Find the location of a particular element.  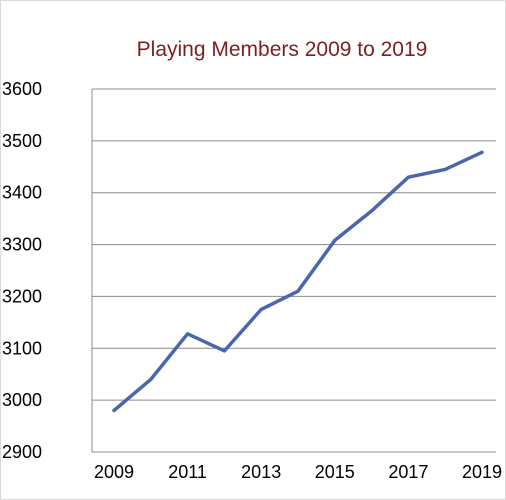

y-tick-label-3000: 3000 is located at coordinates (22, 400).